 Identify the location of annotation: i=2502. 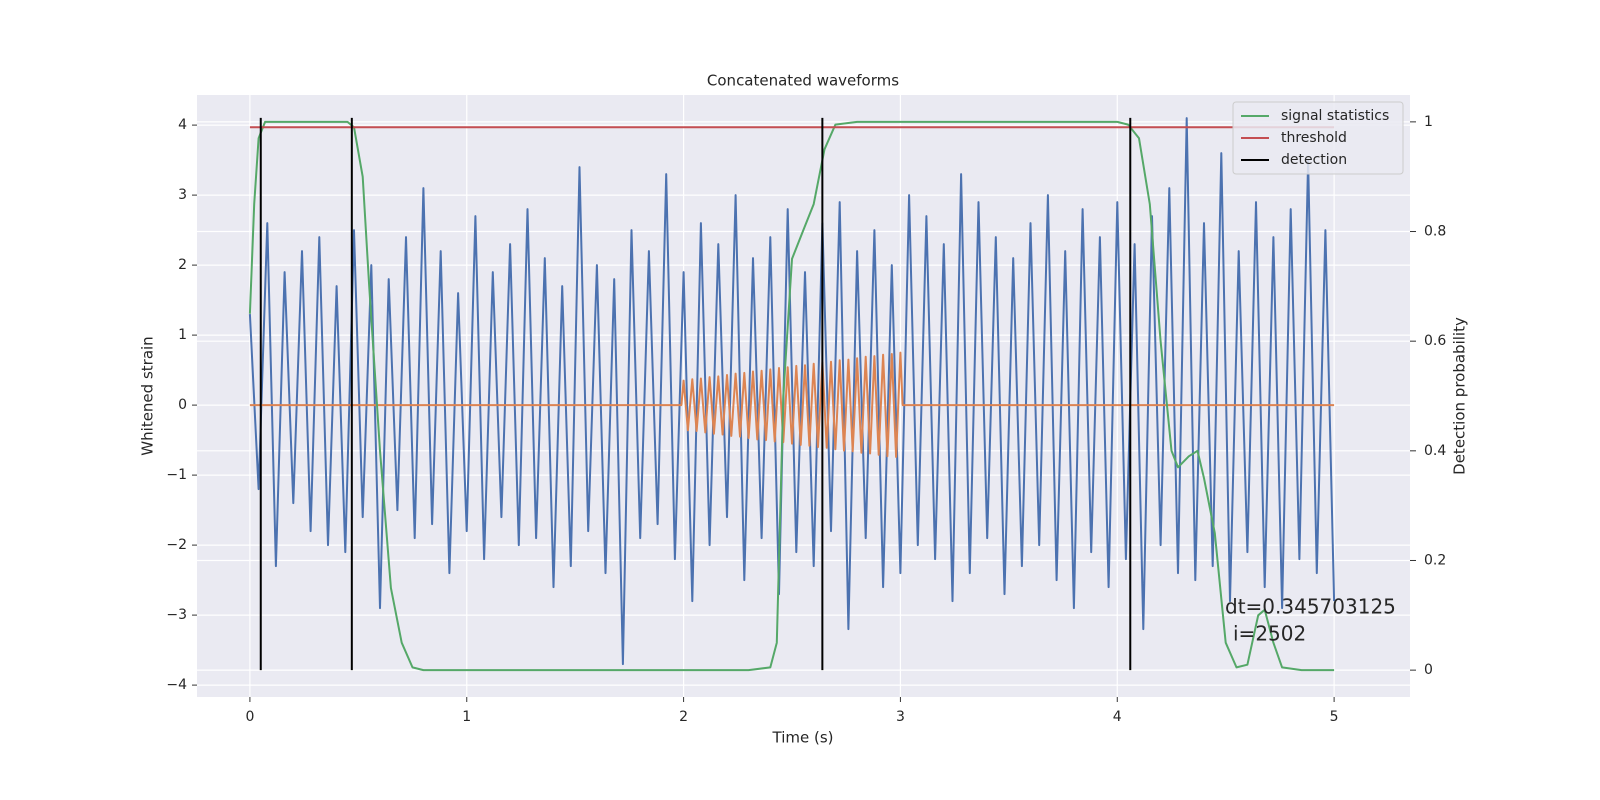
(1269, 634).